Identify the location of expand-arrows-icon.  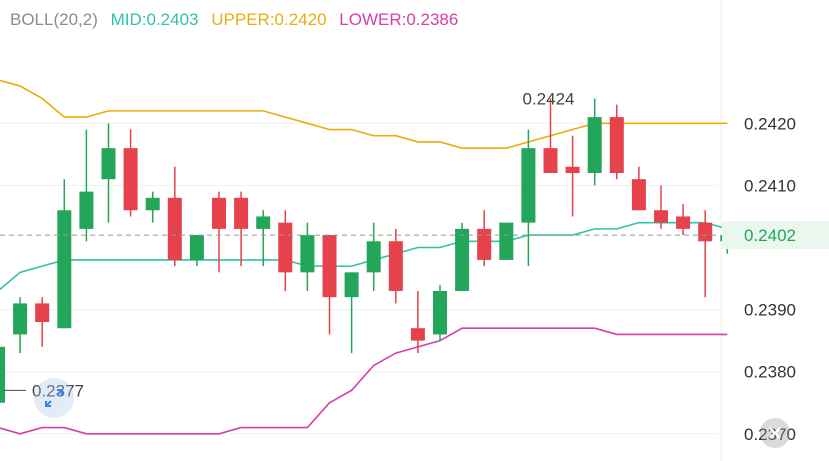
(54, 398).